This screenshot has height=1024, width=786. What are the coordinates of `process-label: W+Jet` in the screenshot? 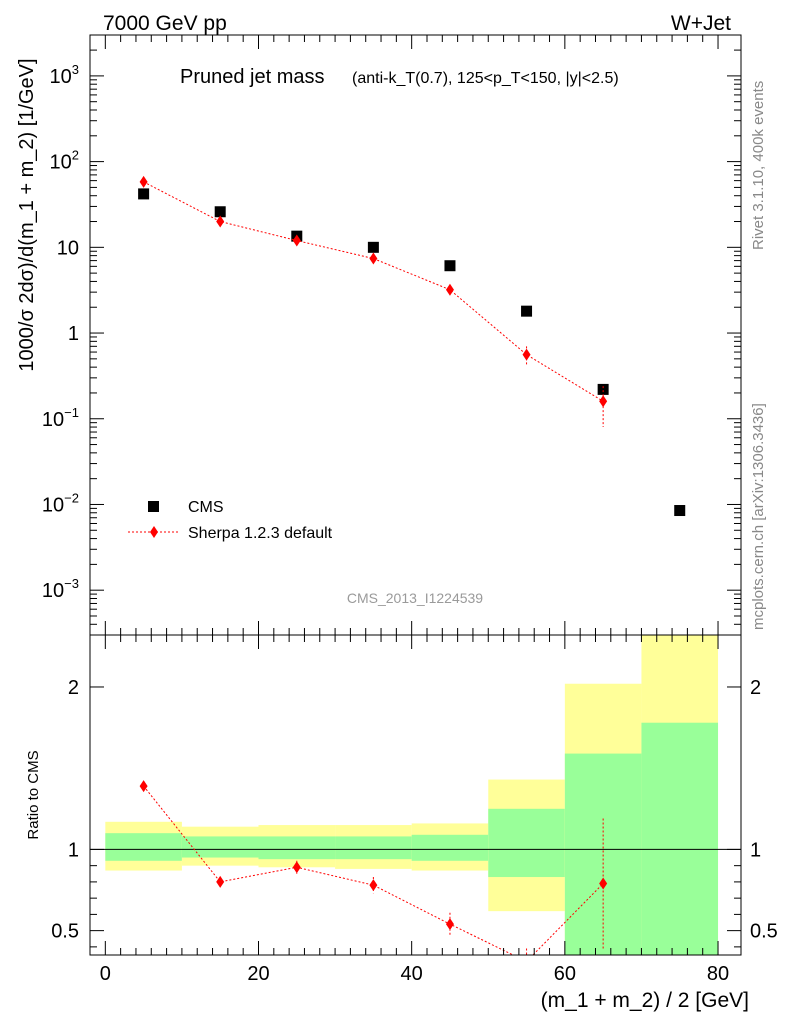 It's located at (701, 23).